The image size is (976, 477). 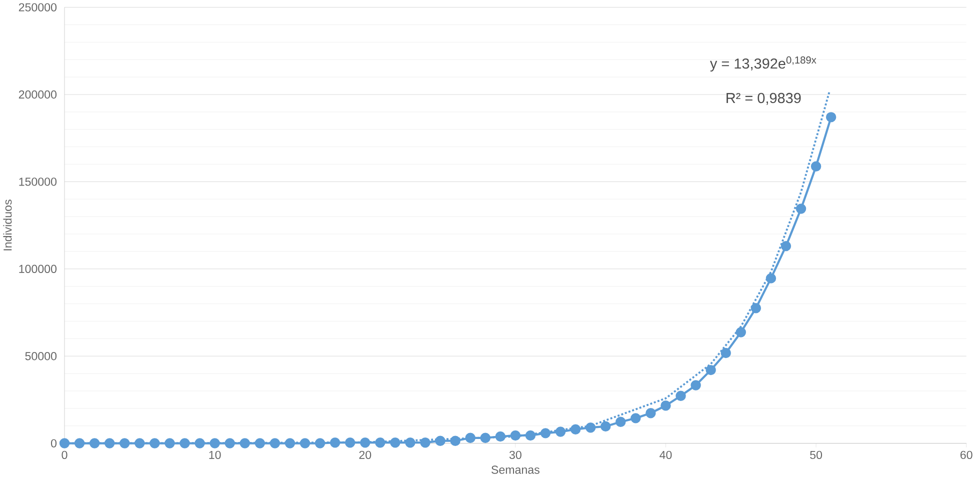 What do you see at coordinates (37, 7) in the screenshot?
I see `y-tick-label: 250000` at bounding box center [37, 7].